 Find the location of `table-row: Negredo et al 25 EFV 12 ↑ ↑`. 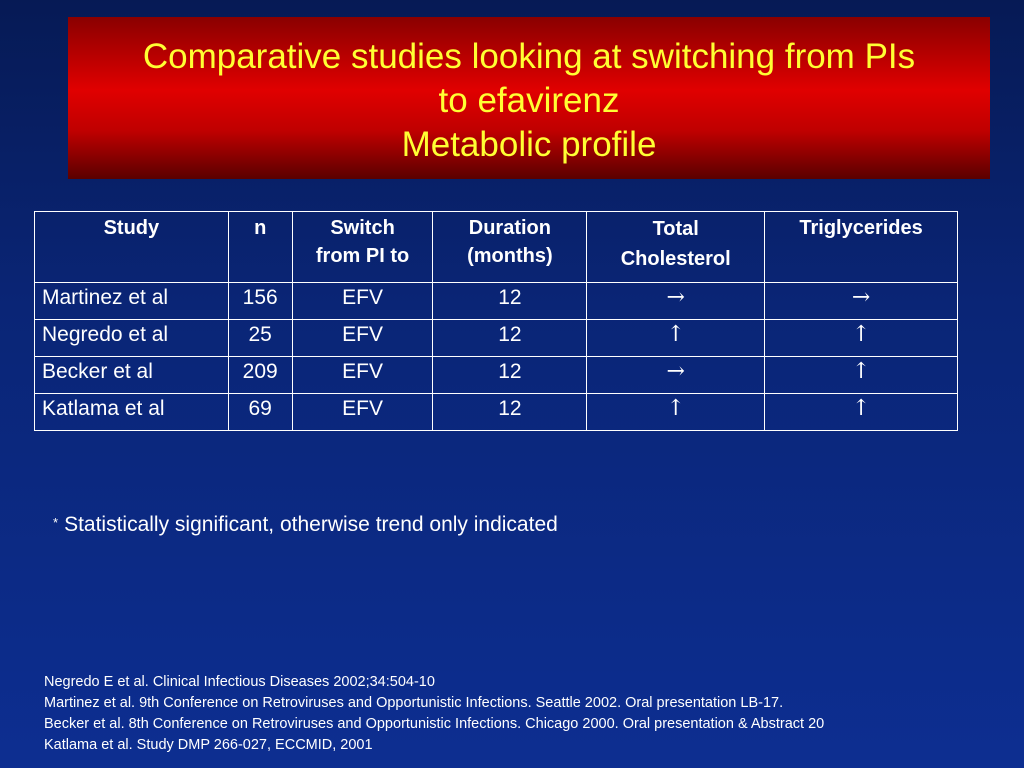

table-row: Negredo et al 25 EFV 12 ↑ ↑ is located at coordinates (496, 338).